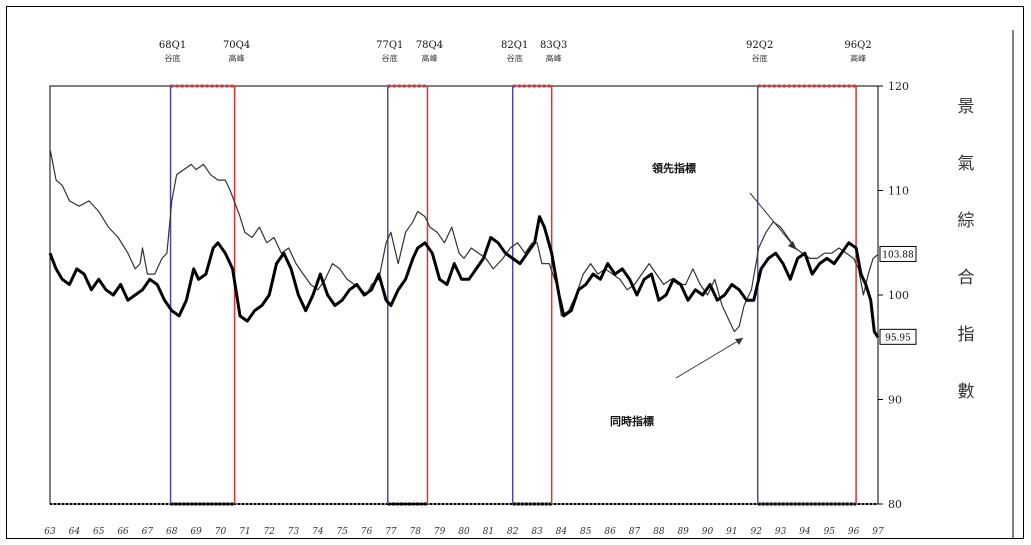 This screenshot has height=545, width=1031. I want to click on x-tick-label: 88, so click(659, 532).